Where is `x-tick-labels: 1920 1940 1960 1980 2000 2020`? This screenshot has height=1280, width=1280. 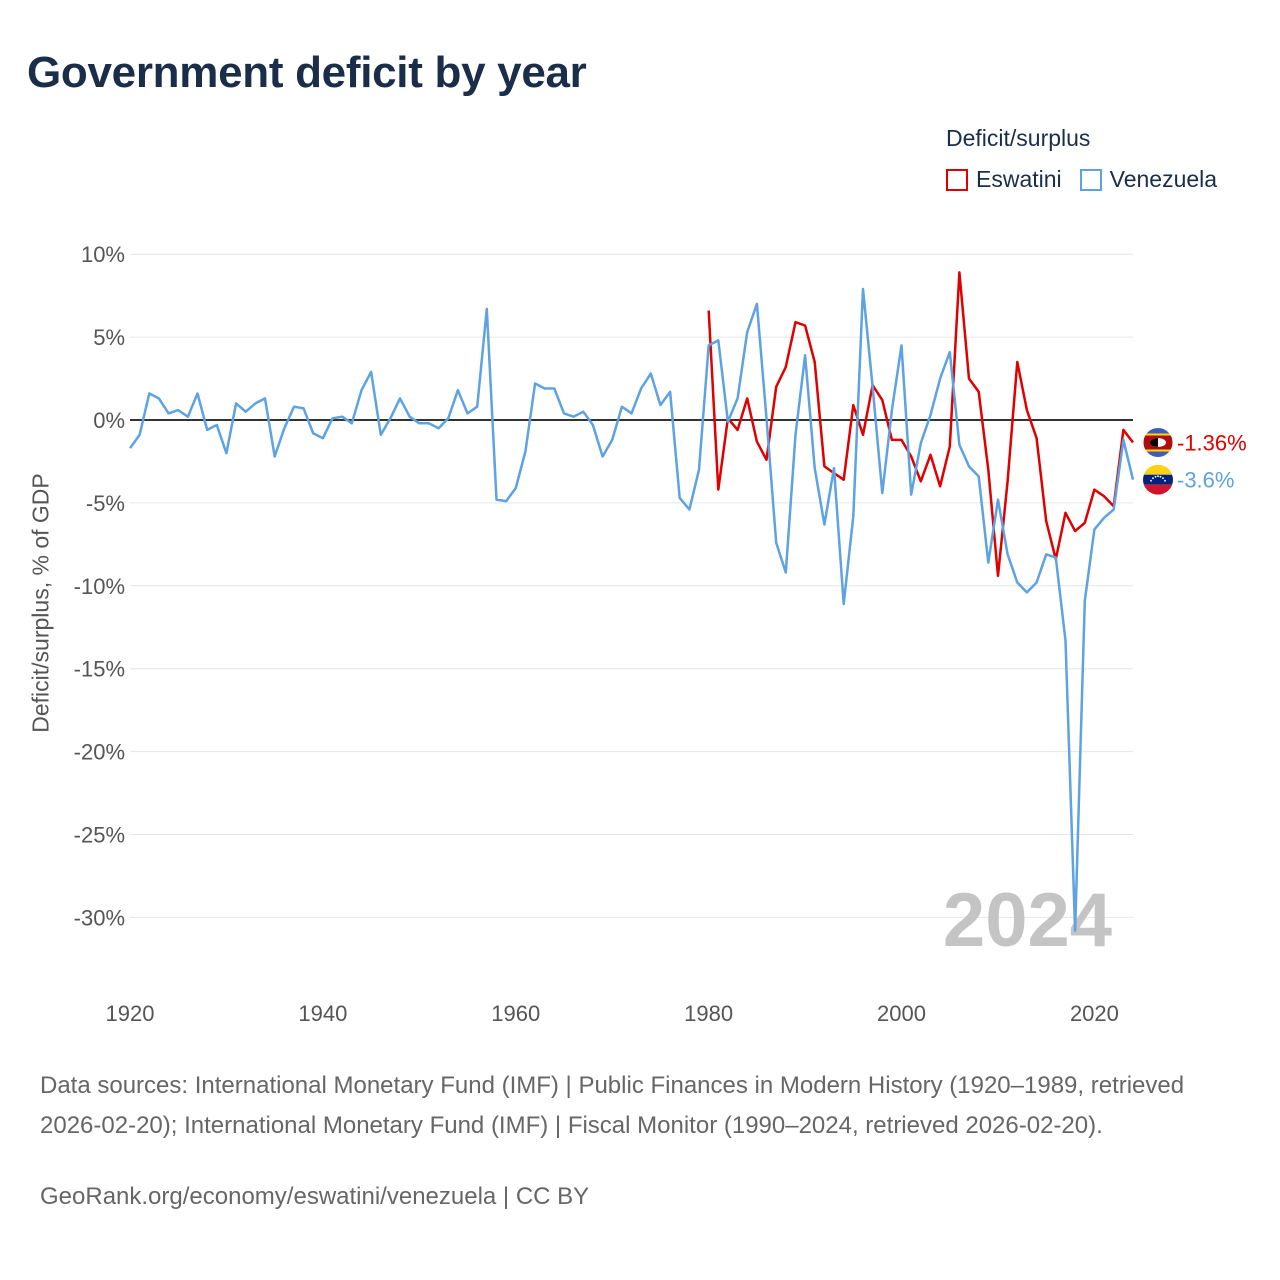
x-tick-labels: 1920 1940 1960 1980 2000 2020 is located at coordinates (612, 1013).